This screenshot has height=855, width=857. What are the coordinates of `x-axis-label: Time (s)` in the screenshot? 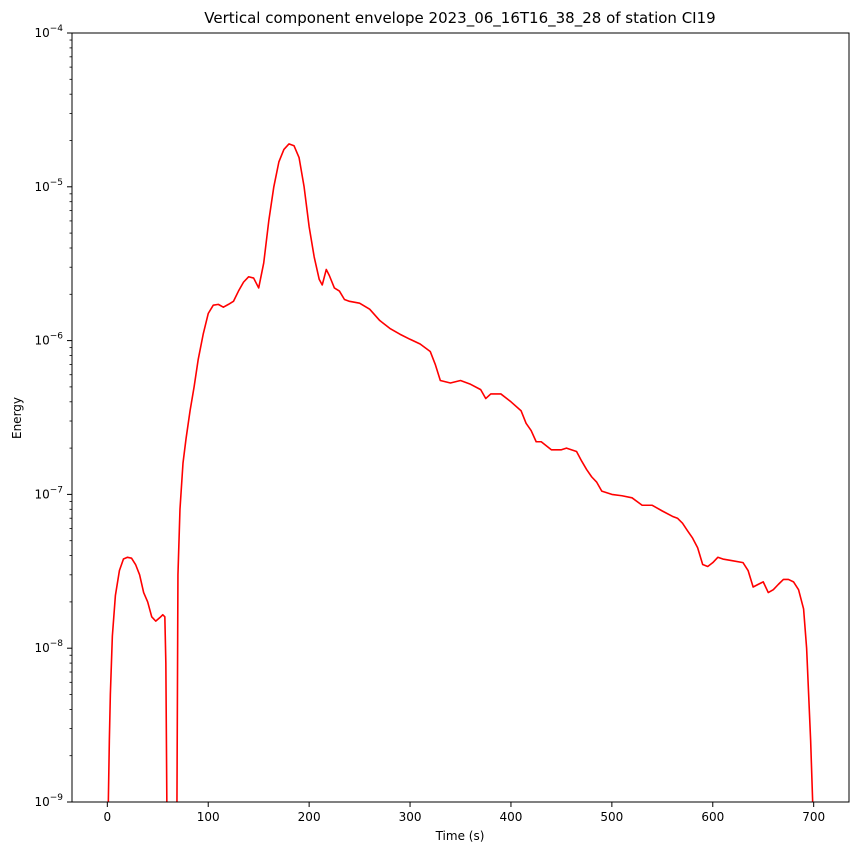 It's located at (460, 836).